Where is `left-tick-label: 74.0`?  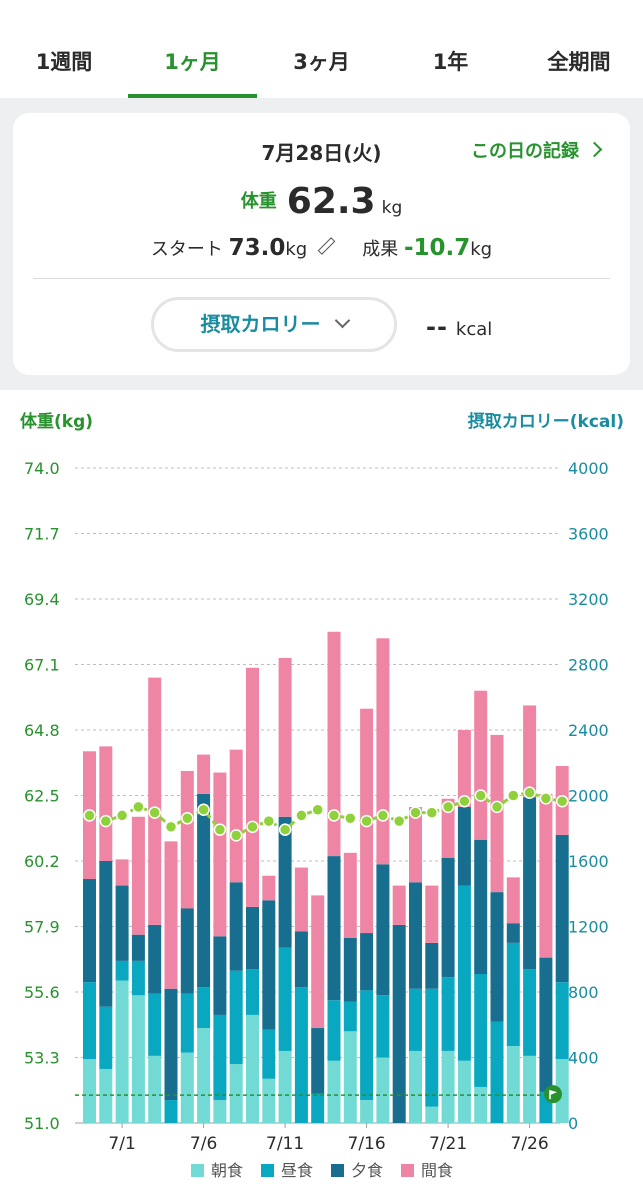 left-tick-label: 74.0 is located at coordinates (42, 468).